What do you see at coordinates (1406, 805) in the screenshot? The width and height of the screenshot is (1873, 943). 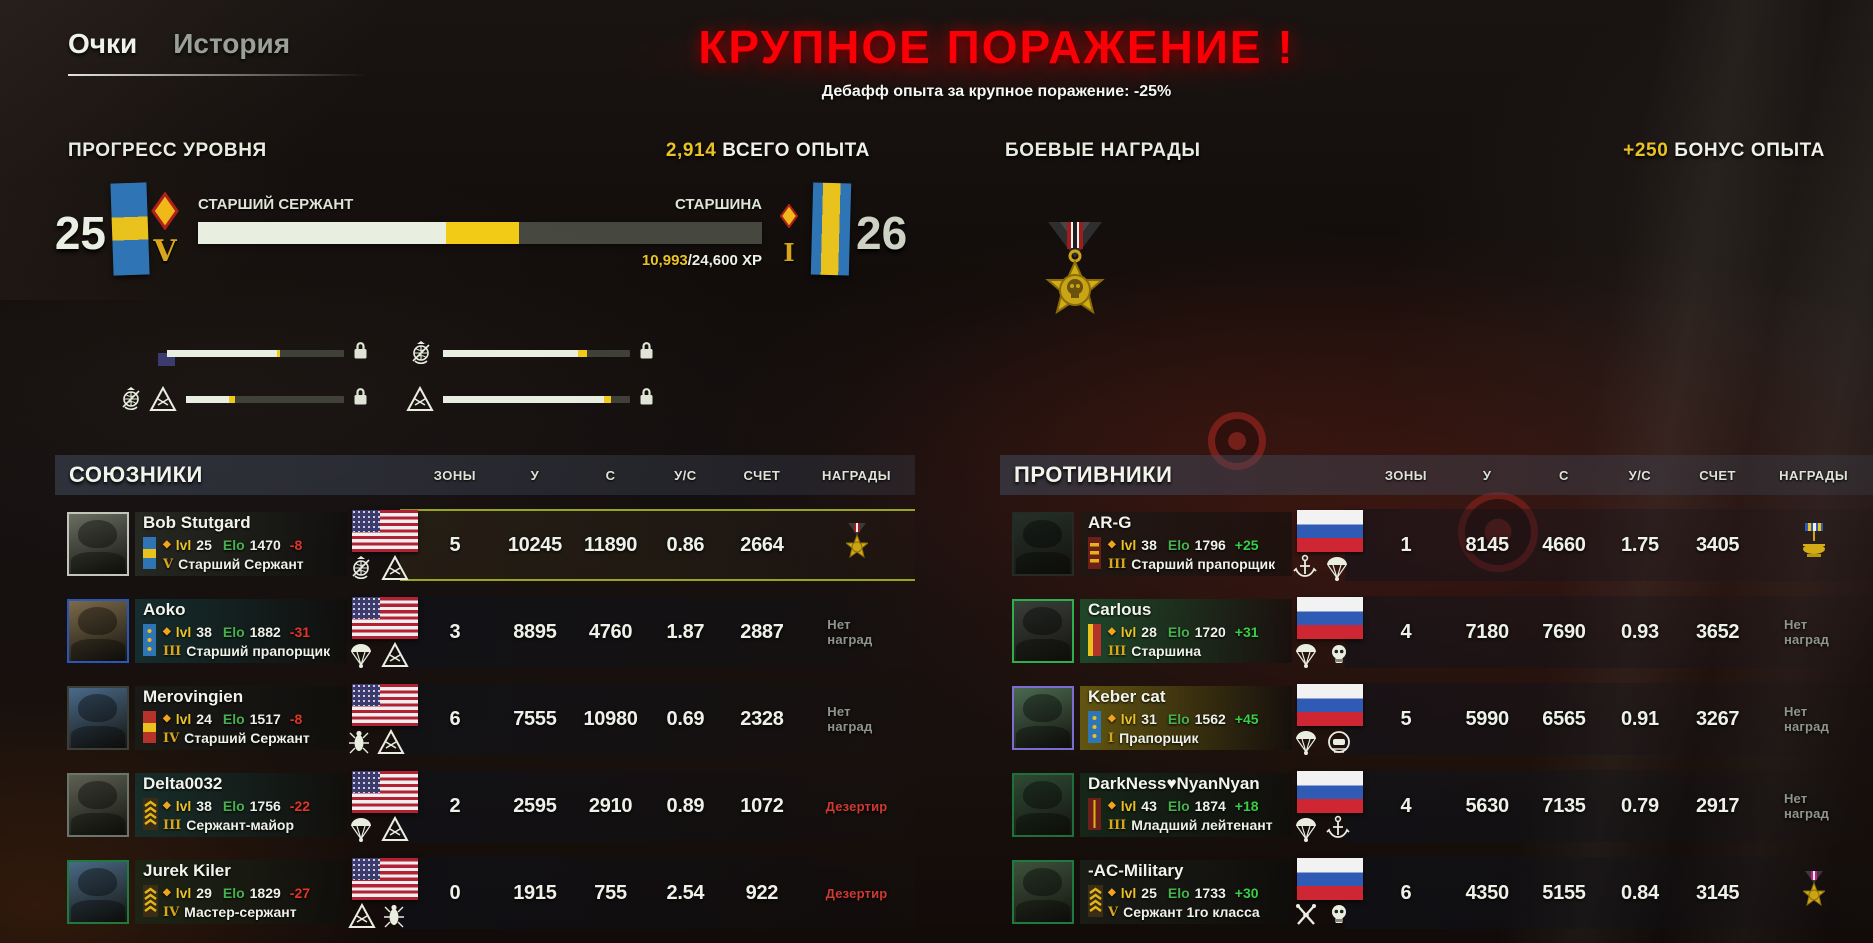 I see `zones-value: 4` at bounding box center [1406, 805].